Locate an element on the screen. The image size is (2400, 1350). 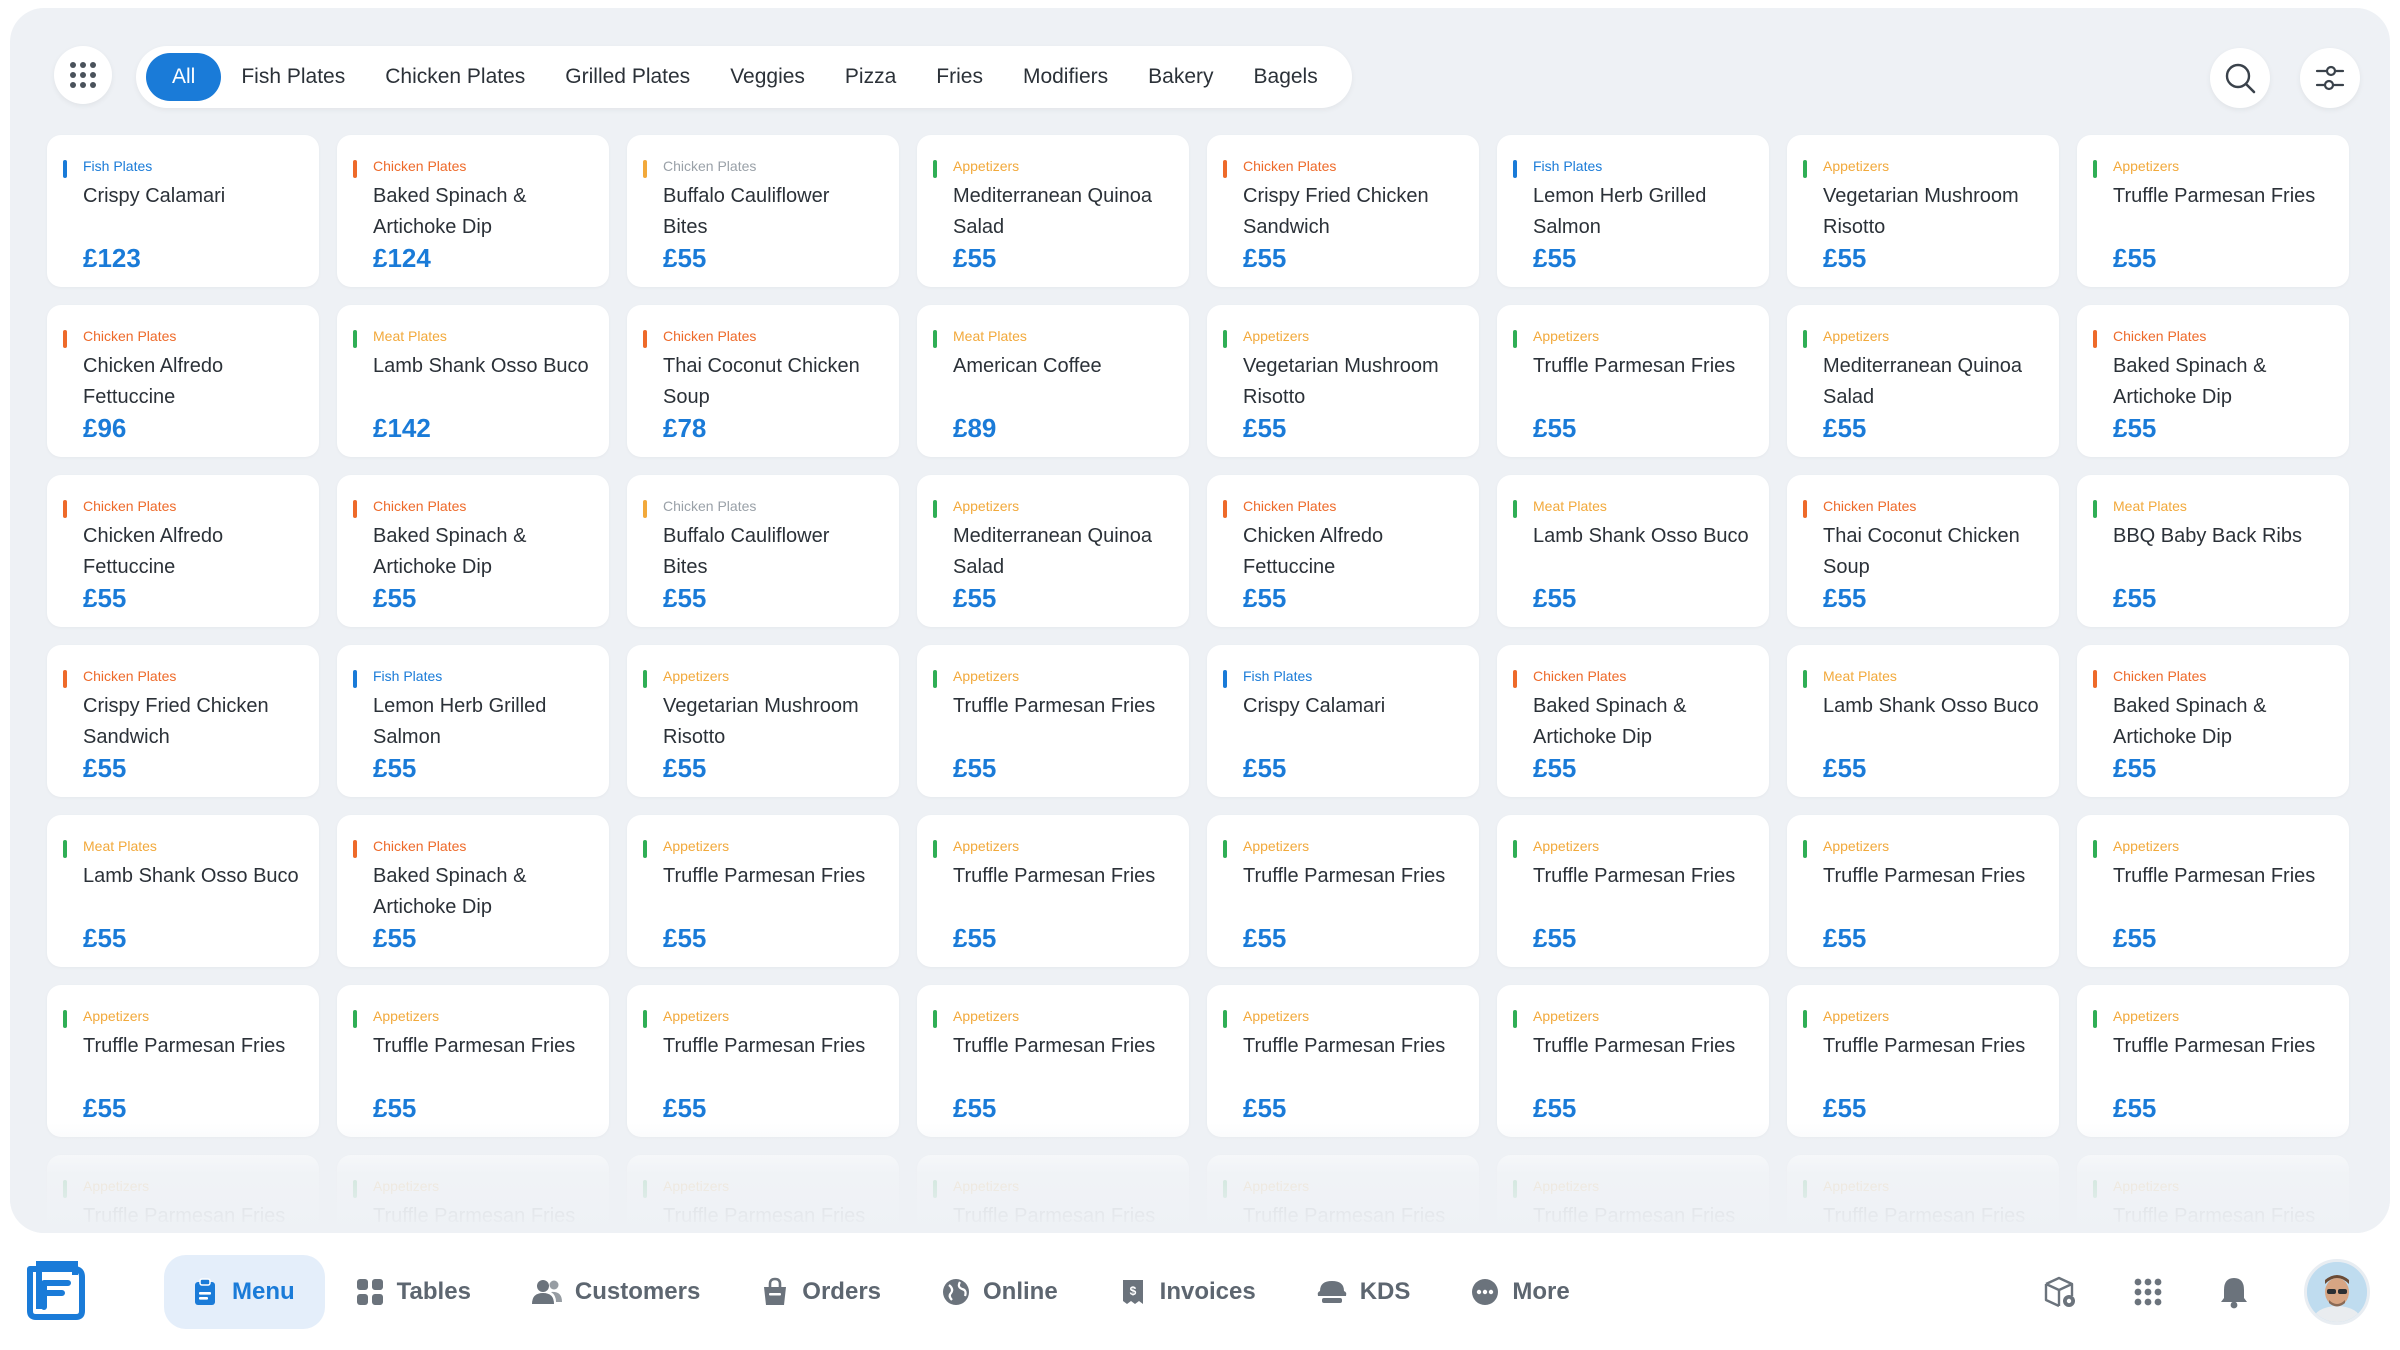
app-logo-icon is located at coordinates (56, 1288).